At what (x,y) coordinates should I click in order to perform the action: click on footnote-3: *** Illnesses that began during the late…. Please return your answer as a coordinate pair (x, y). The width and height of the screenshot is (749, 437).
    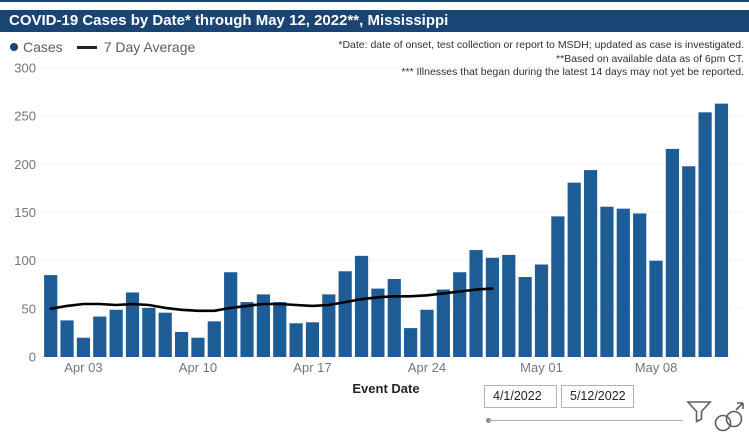
    Looking at the image, I should click on (572, 72).